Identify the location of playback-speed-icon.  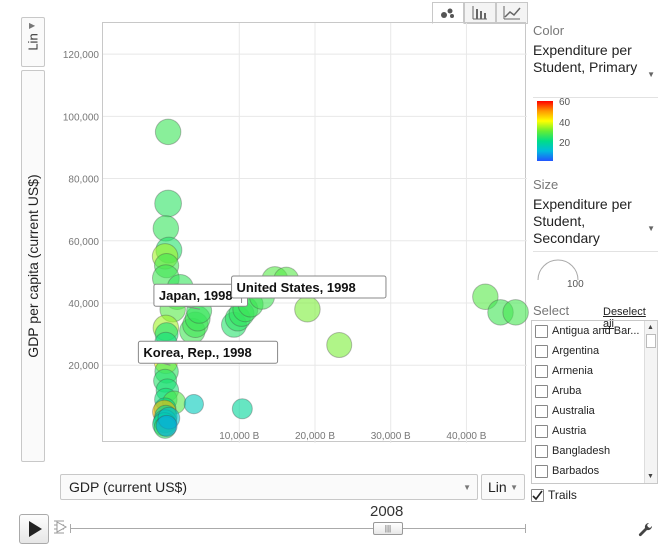
(61, 527).